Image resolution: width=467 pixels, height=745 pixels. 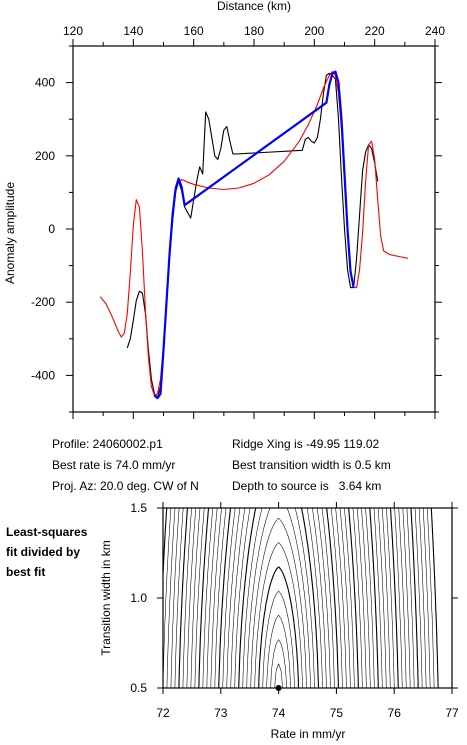 I want to click on best-fit-marker, so click(x=278, y=688).